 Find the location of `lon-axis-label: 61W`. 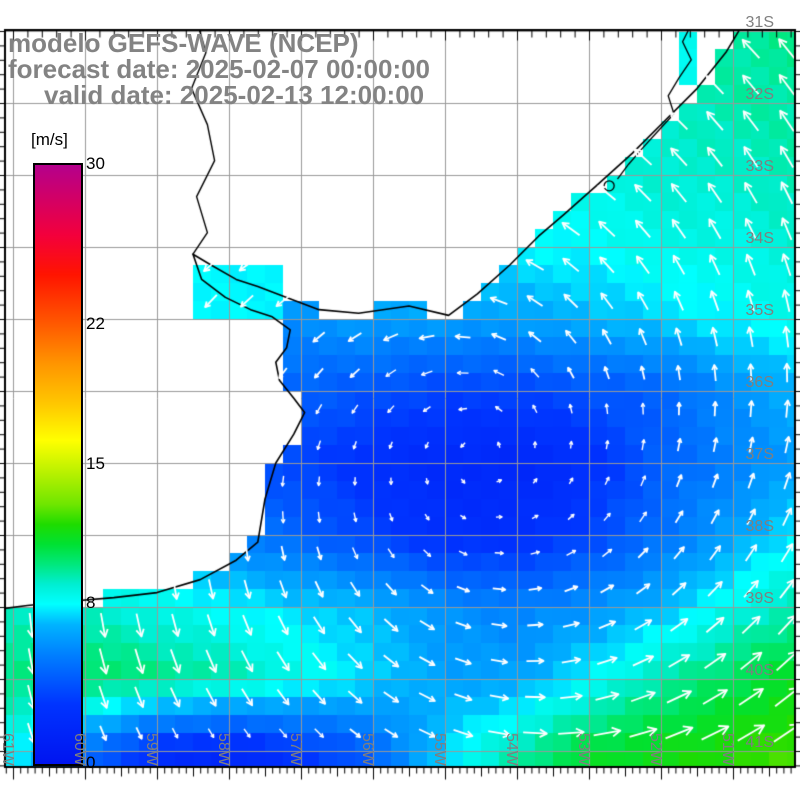

lon-axis-label: 61W is located at coordinates (8, 749).